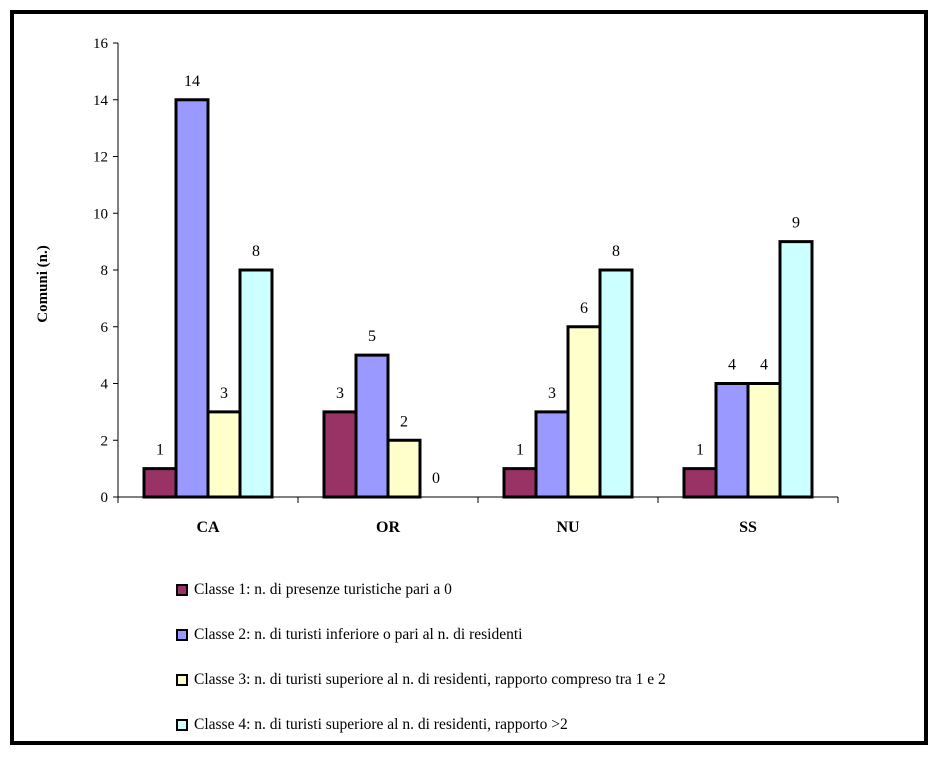  What do you see at coordinates (105, 385) in the screenshot?
I see `y-tick-label: 4` at bounding box center [105, 385].